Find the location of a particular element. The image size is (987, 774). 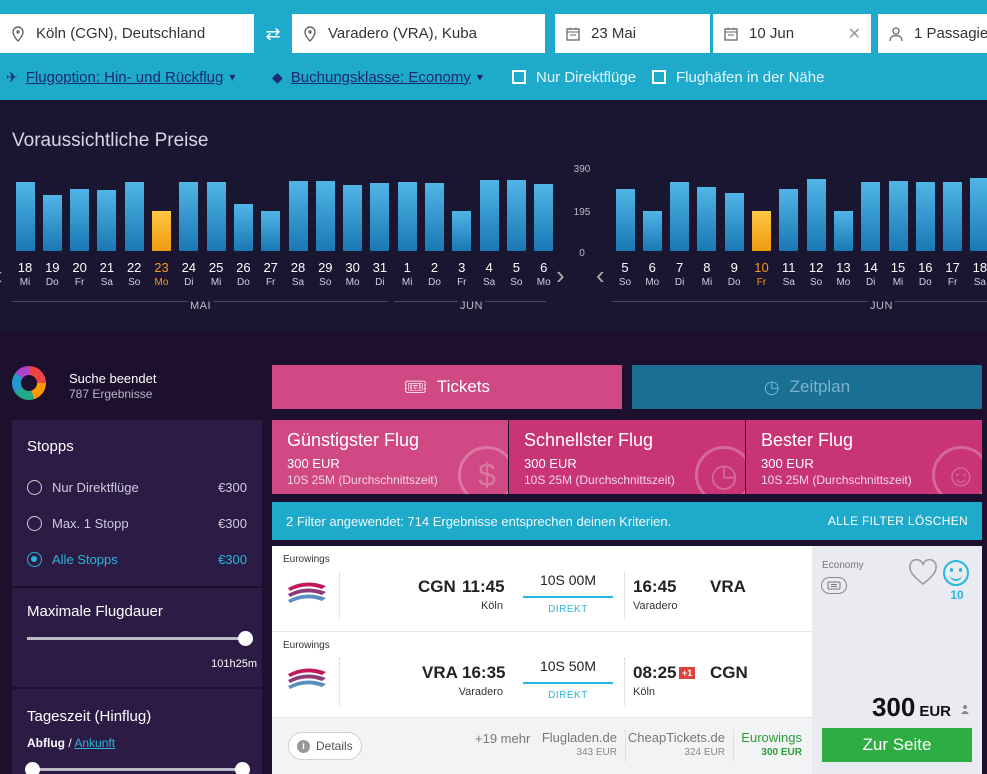

nearby-airports-checkbox: Flughäfen in der Nähe is located at coordinates (738, 77).